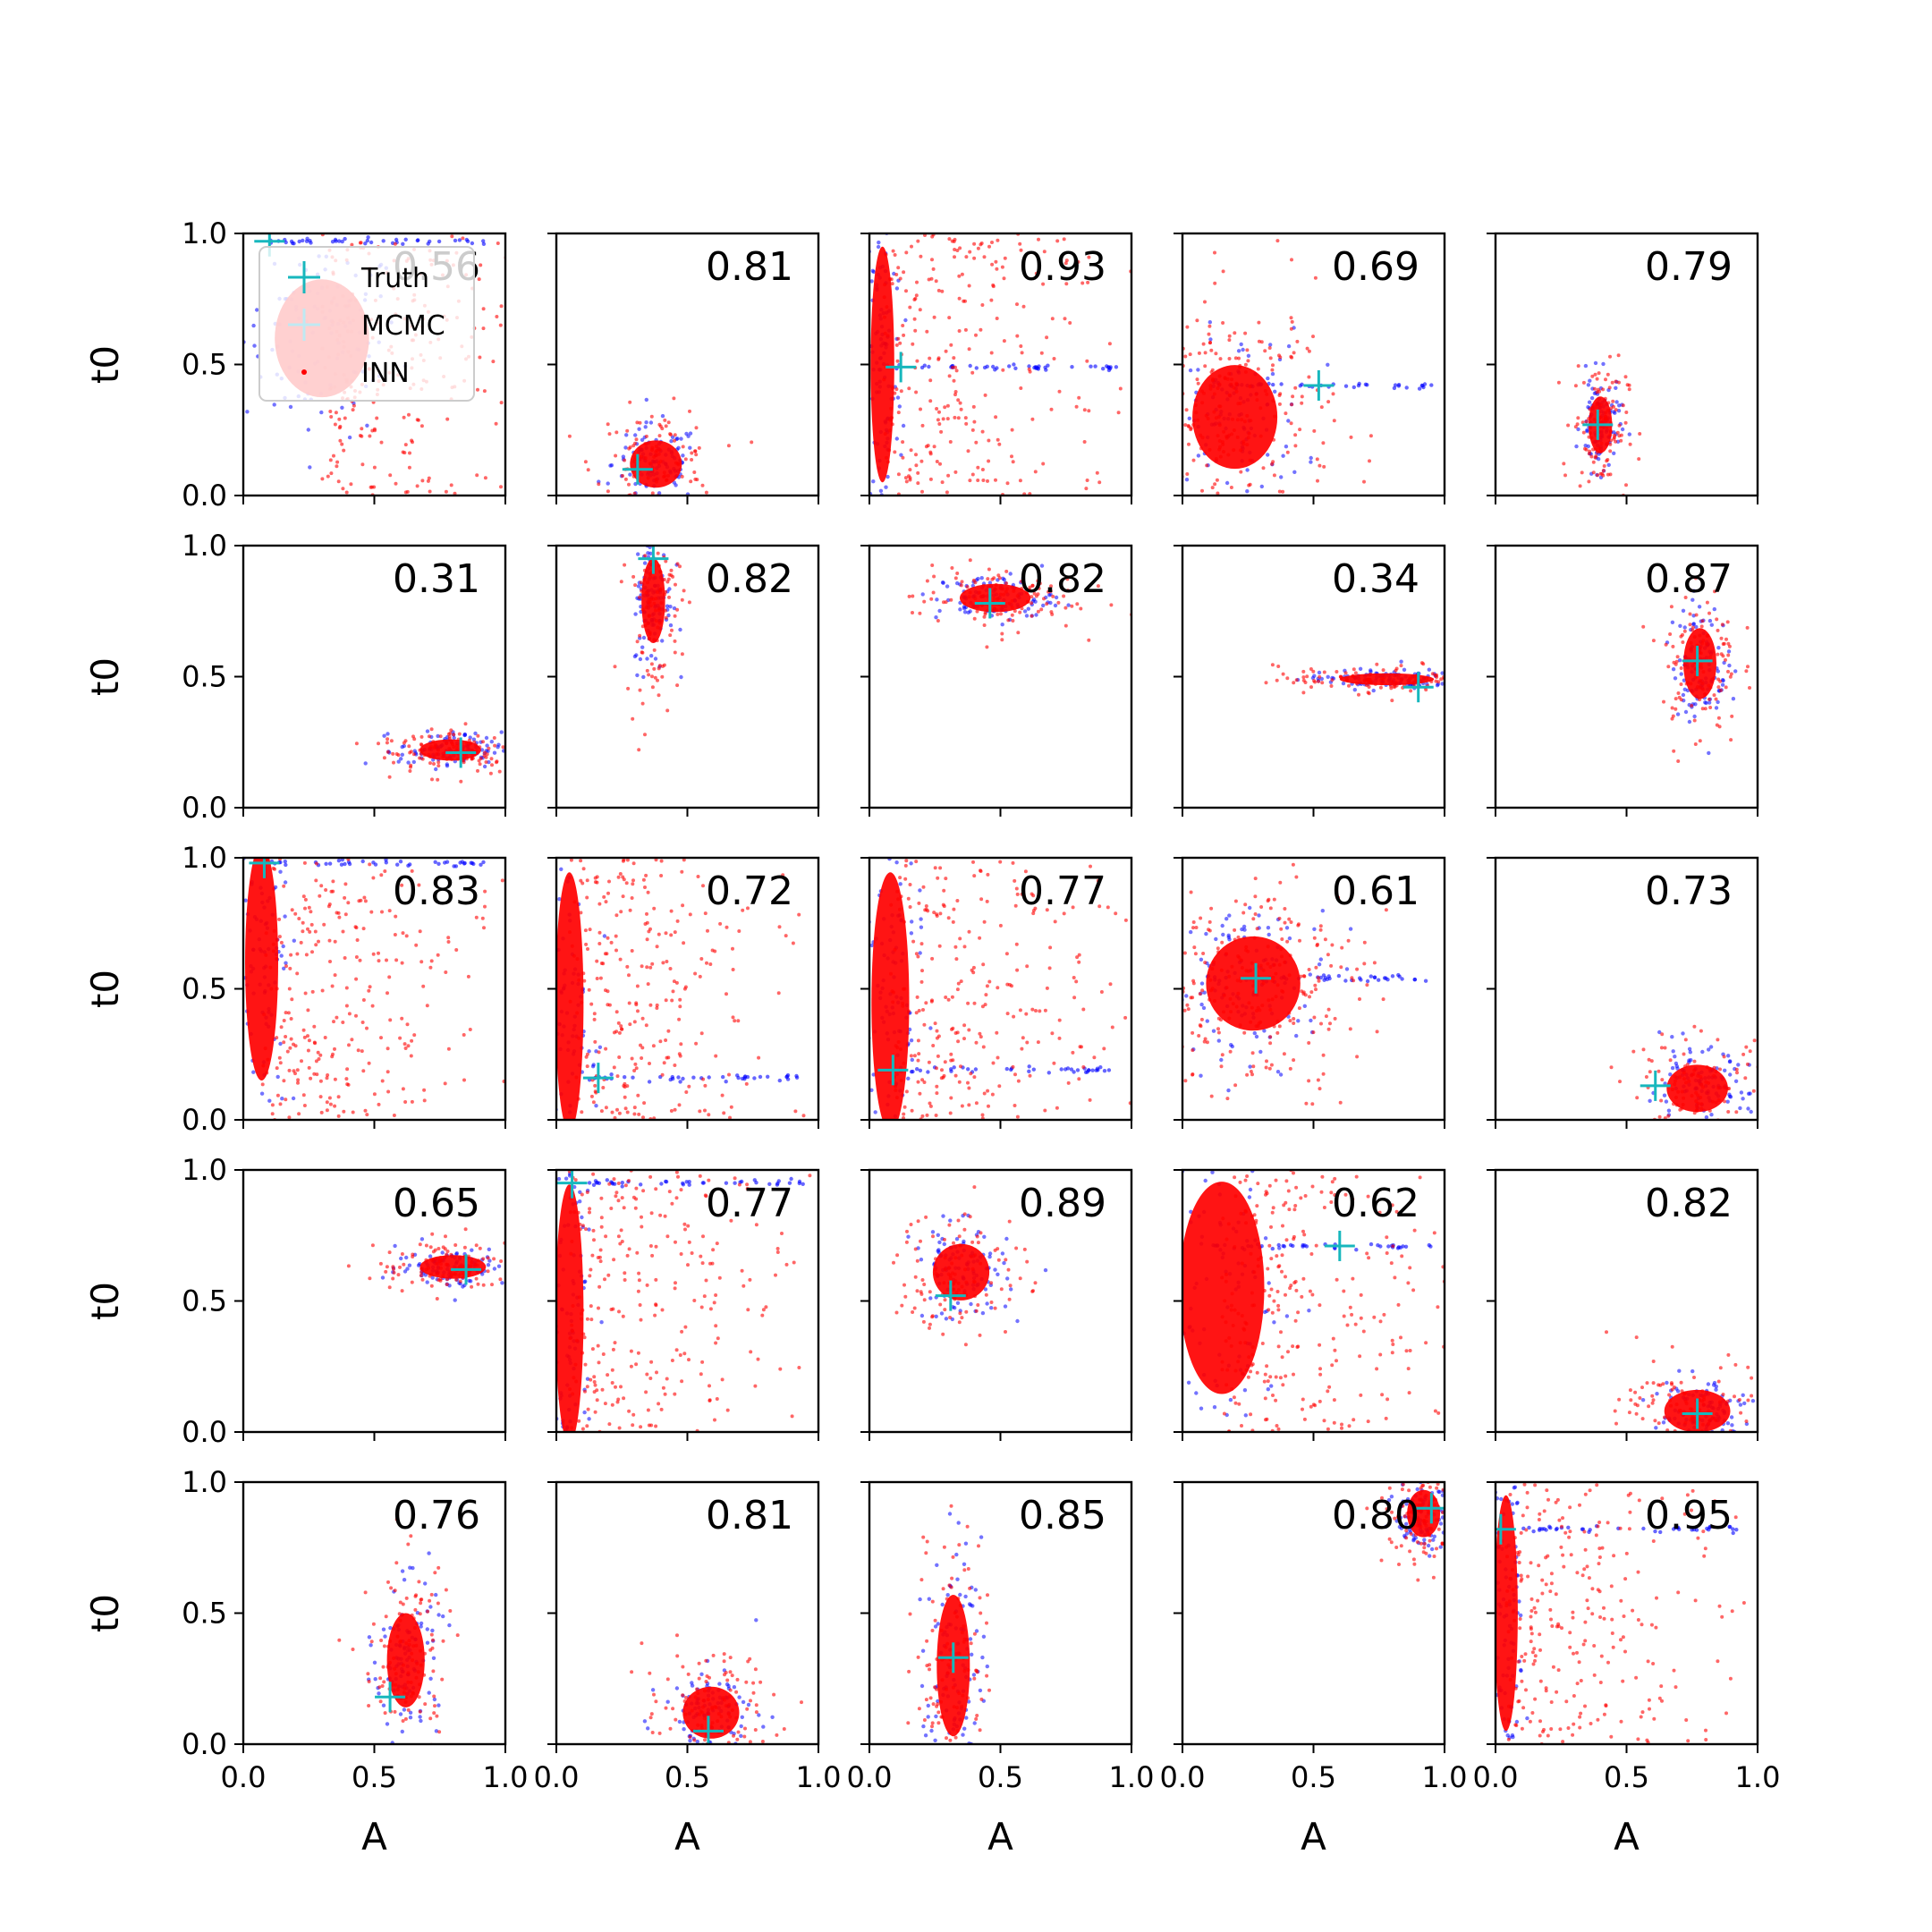  What do you see at coordinates (1253, 983) in the screenshot?
I see `inn-density-core` at bounding box center [1253, 983].